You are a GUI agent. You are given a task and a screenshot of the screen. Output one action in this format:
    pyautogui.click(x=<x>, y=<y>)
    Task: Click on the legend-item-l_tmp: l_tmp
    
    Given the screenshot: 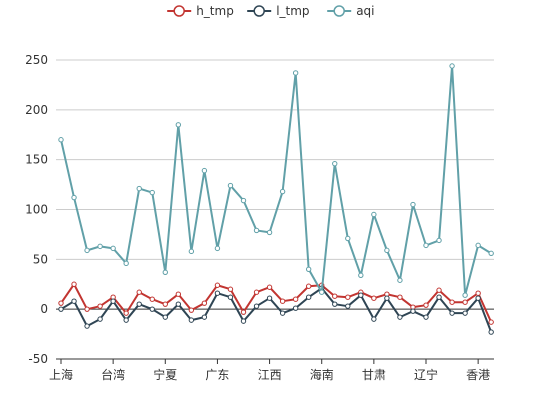 What is the action you would take?
    pyautogui.click(x=278, y=11)
    